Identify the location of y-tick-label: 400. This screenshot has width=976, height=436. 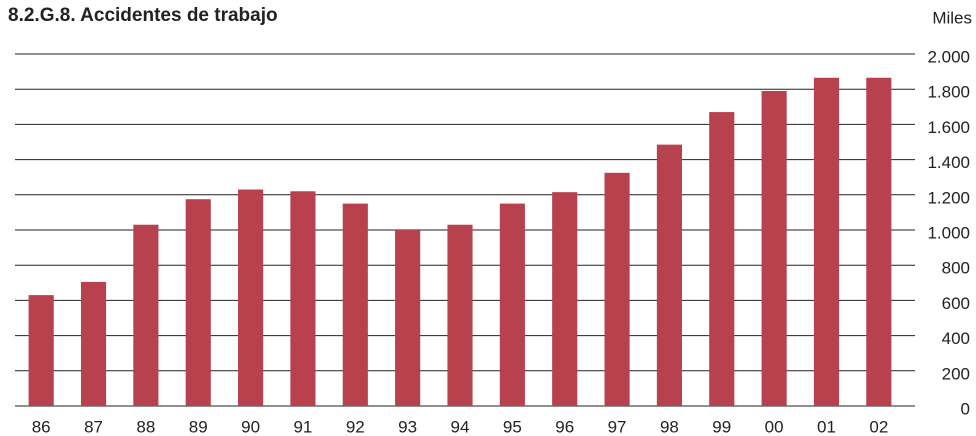
(956, 338).